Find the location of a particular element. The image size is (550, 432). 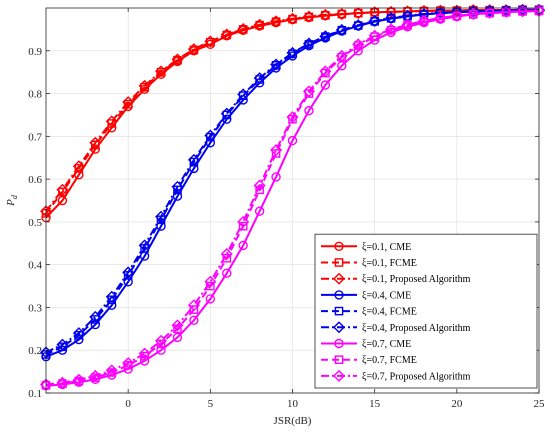

legend-label: ξ=0.7, Proposed Algorithm is located at coordinates (416, 376).